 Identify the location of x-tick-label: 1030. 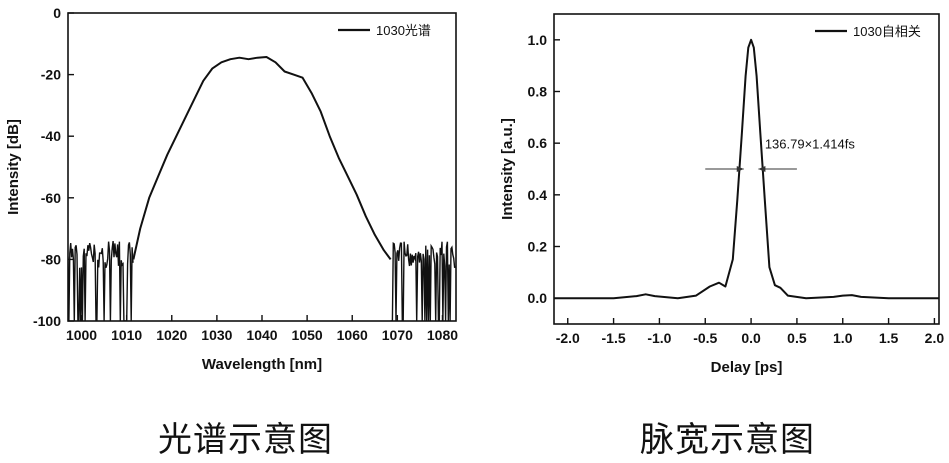
(216, 335).